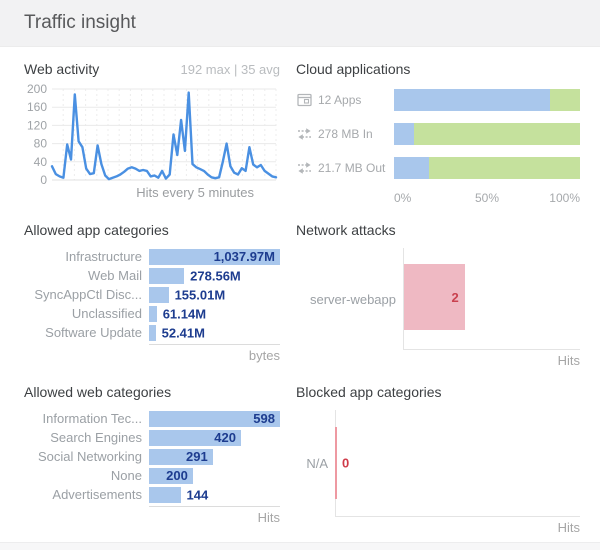  I want to click on bar-value: 52.41M, so click(183, 332).